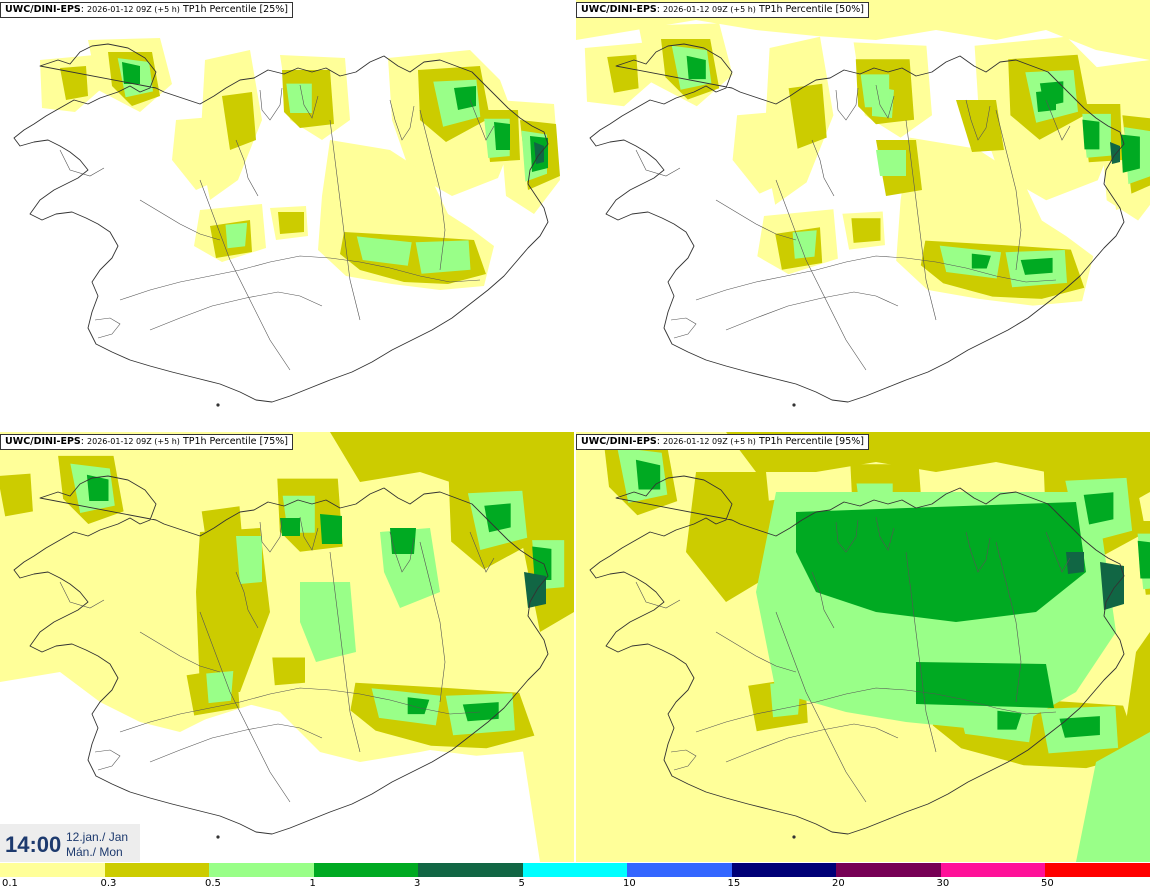 The image size is (1150, 891). I want to click on legend-tick-label: 15, so click(734, 883).